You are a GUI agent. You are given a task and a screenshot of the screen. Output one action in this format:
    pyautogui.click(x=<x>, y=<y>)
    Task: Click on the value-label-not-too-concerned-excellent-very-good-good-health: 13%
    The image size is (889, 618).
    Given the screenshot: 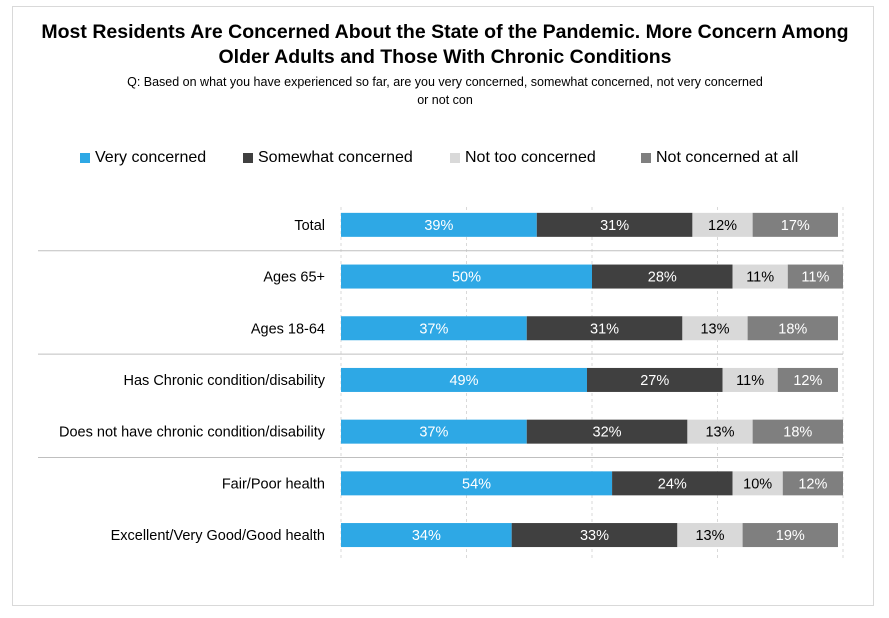 What is the action you would take?
    pyautogui.click(x=709, y=536)
    